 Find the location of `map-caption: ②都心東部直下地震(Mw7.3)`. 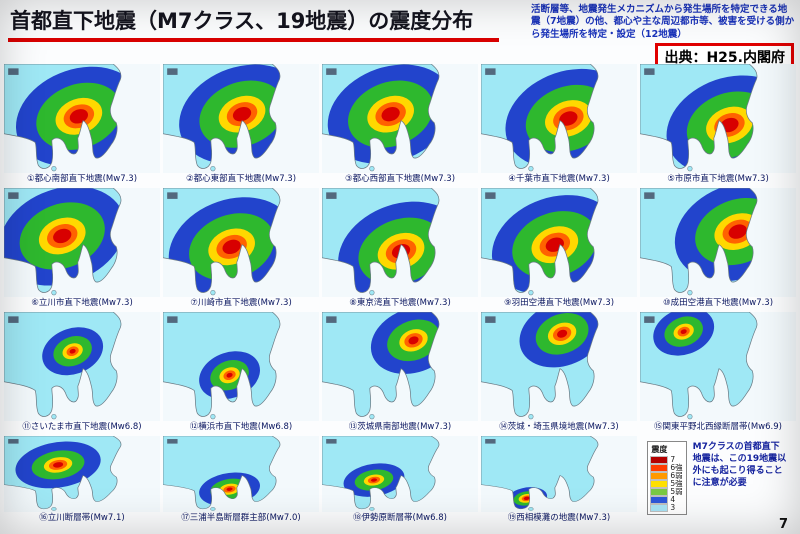

map-caption: ②都心東部直下地震(Mw7.3) is located at coordinates (241, 179).